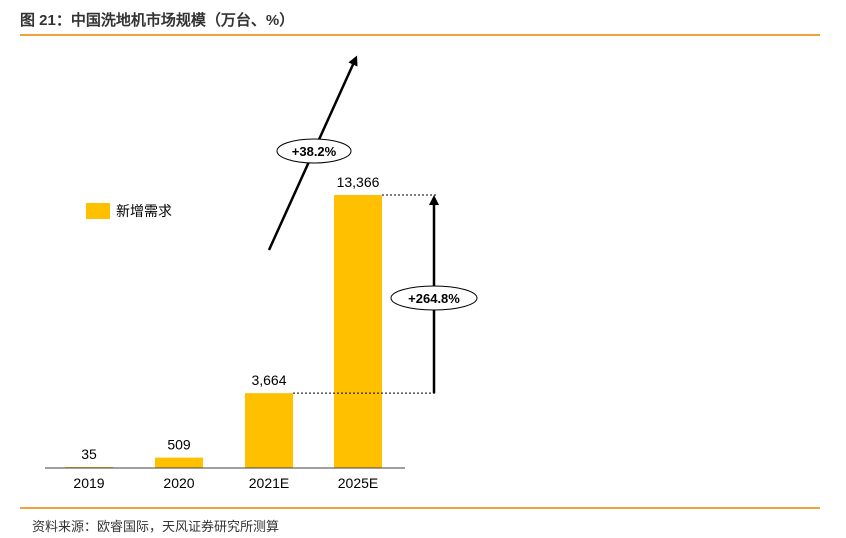 The width and height of the screenshot is (846, 538). I want to click on growth-label: +264.8%, so click(434, 298).